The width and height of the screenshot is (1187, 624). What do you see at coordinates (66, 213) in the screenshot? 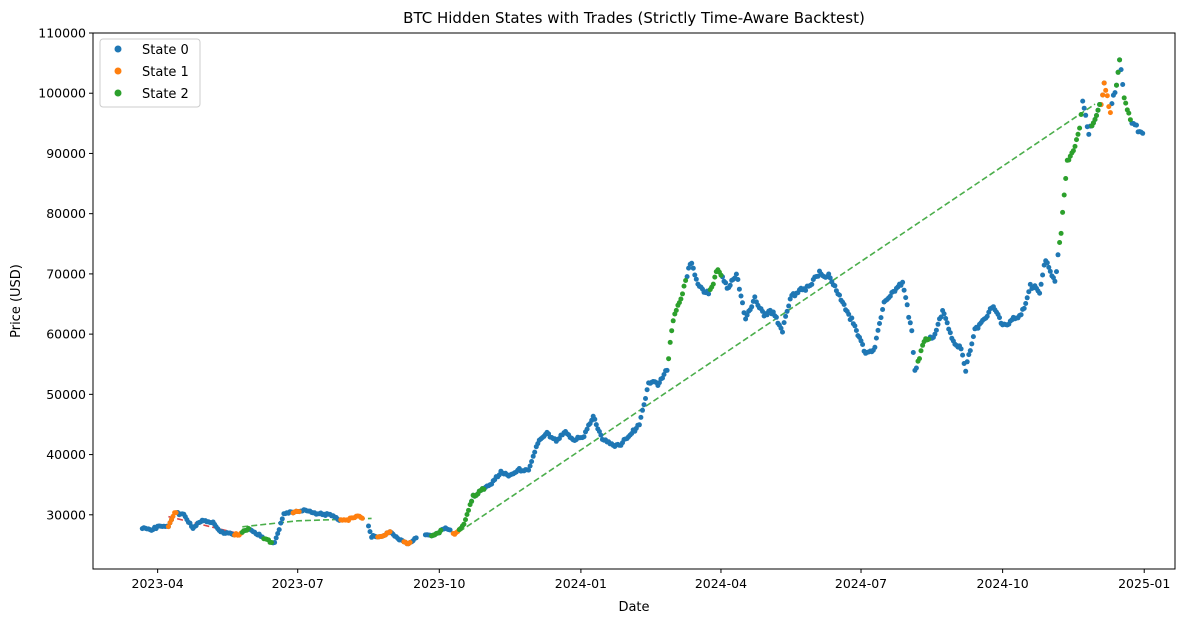
I see `y-tick-label: 80000` at bounding box center [66, 213].